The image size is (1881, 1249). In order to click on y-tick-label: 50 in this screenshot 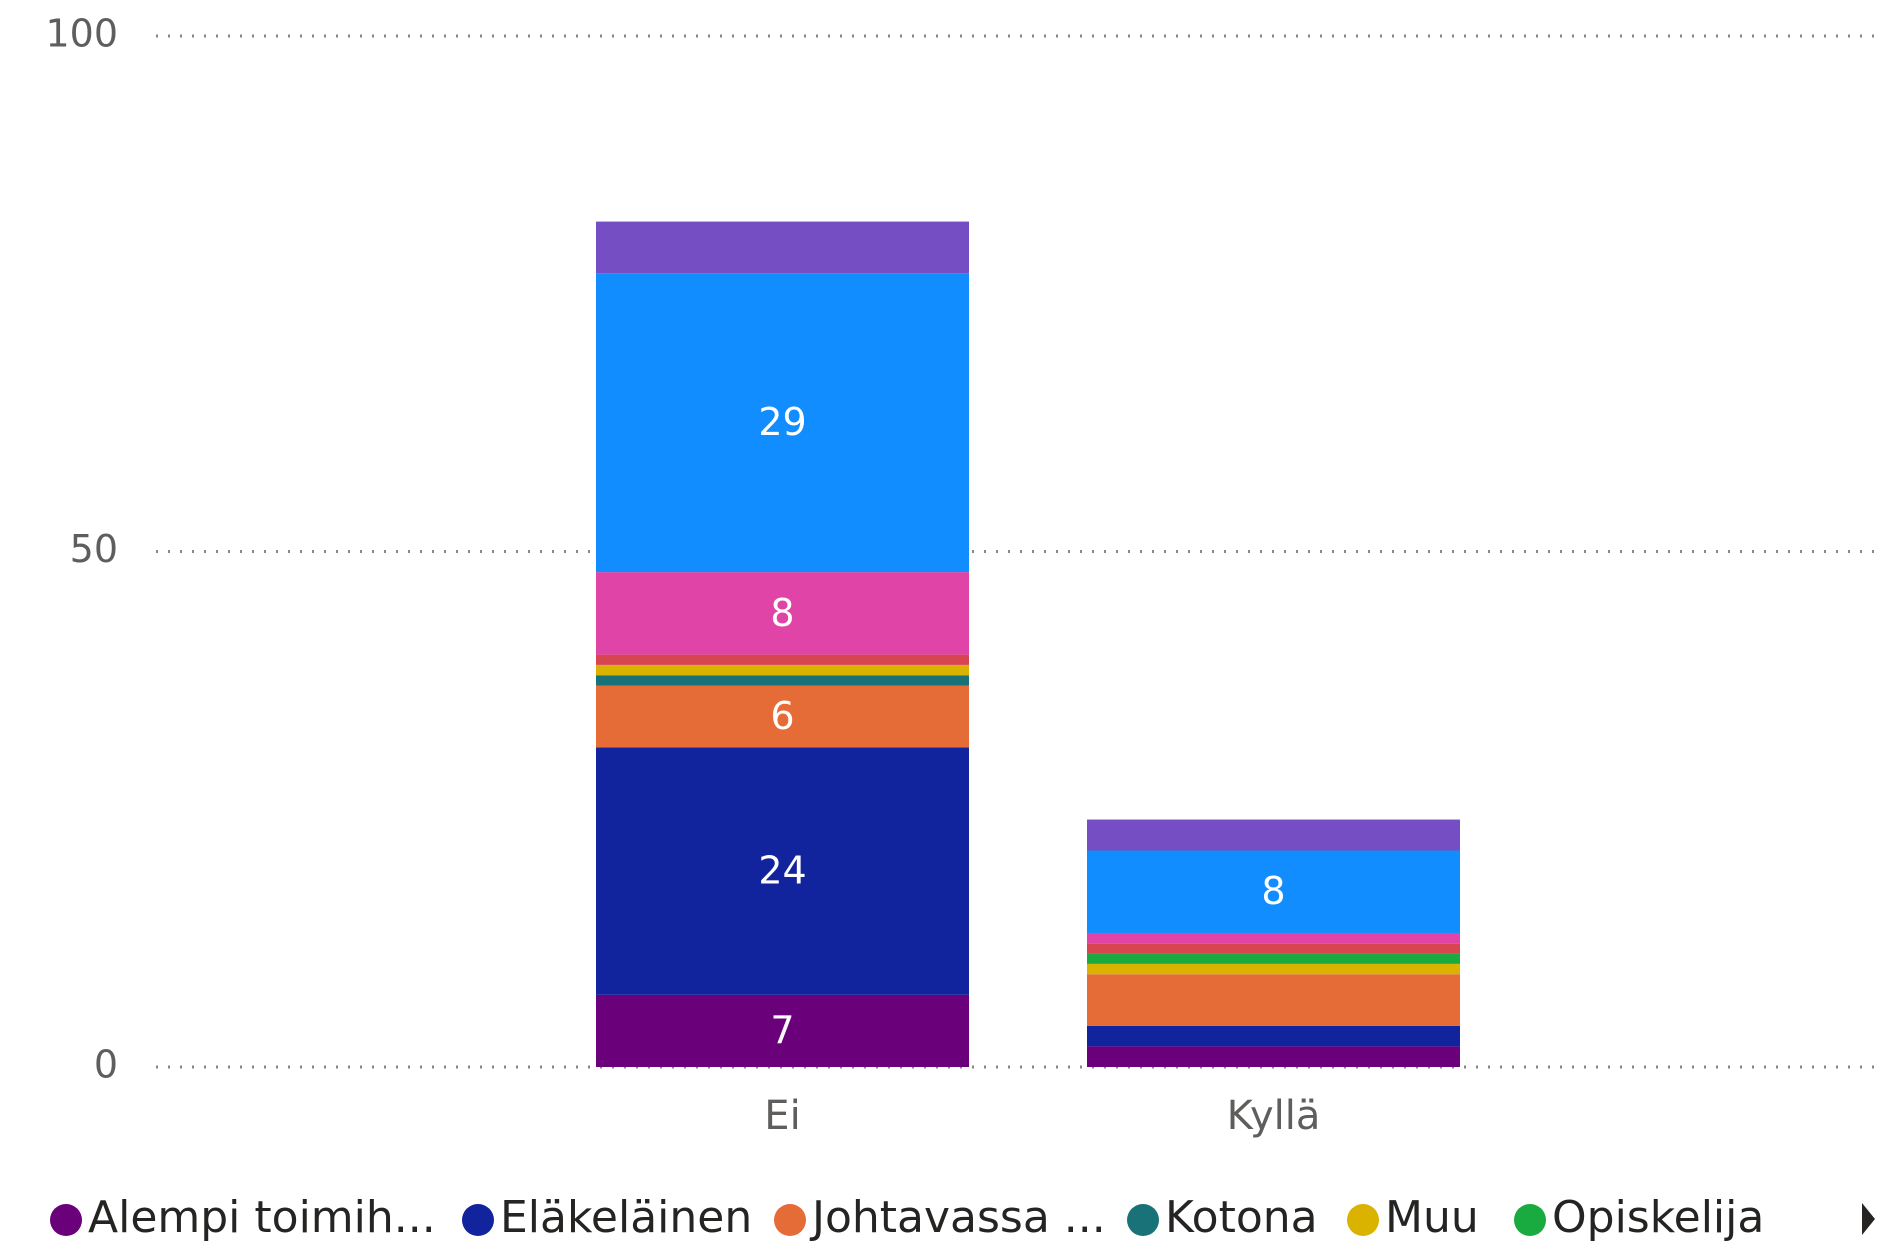, I will do `click(94, 549)`.